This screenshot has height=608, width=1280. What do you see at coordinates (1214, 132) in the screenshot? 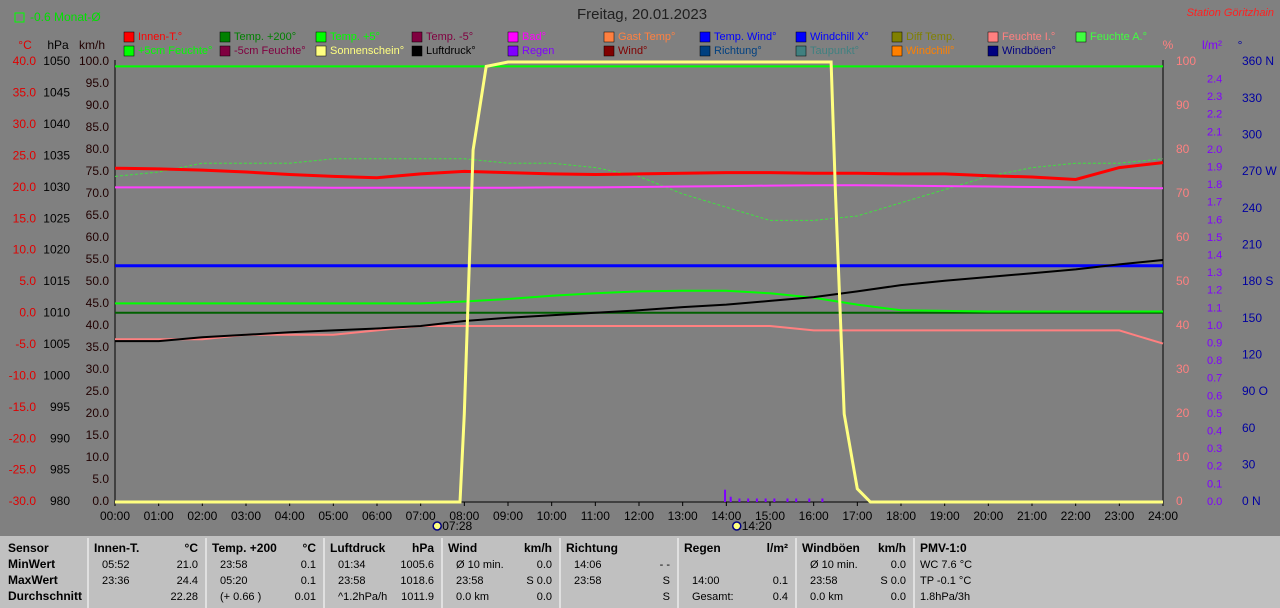
I see `y-tick-label: 2.1` at bounding box center [1214, 132].